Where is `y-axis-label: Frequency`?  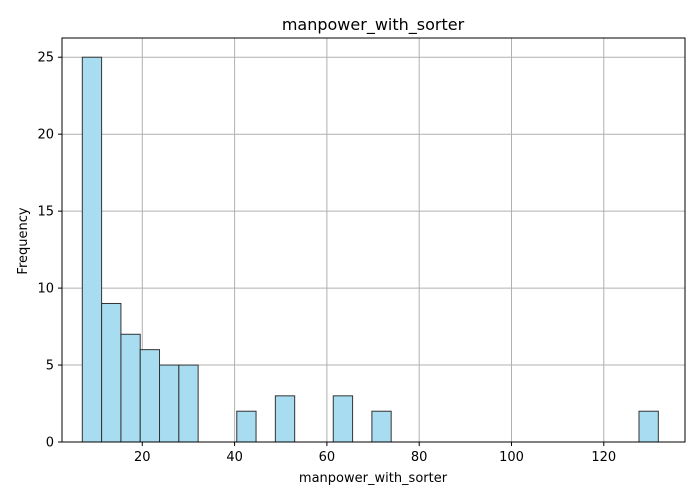 y-axis-label: Frequency is located at coordinates (23, 240).